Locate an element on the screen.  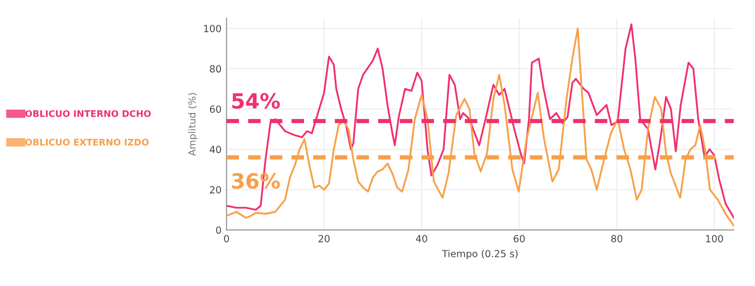
x-tick-label: 40 is located at coordinates (422, 238).